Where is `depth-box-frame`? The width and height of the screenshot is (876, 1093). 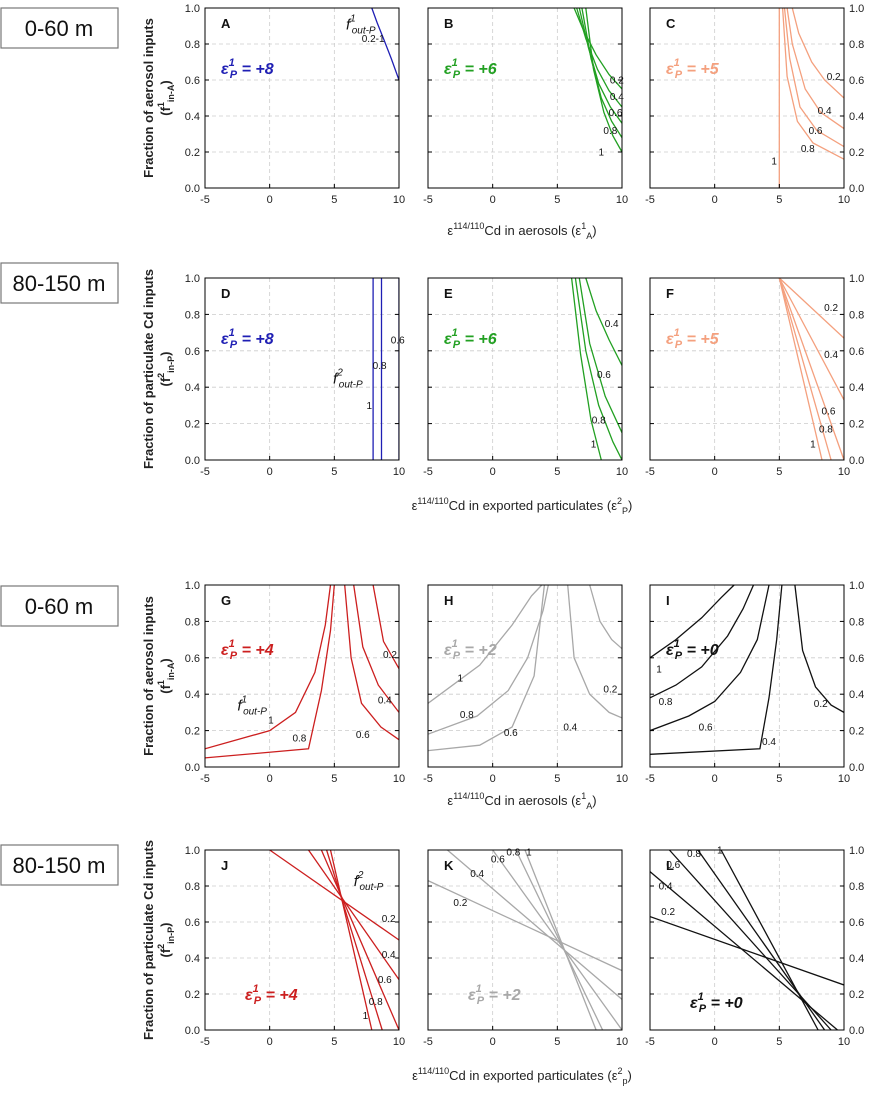 depth-box-frame is located at coordinates (59, 606).